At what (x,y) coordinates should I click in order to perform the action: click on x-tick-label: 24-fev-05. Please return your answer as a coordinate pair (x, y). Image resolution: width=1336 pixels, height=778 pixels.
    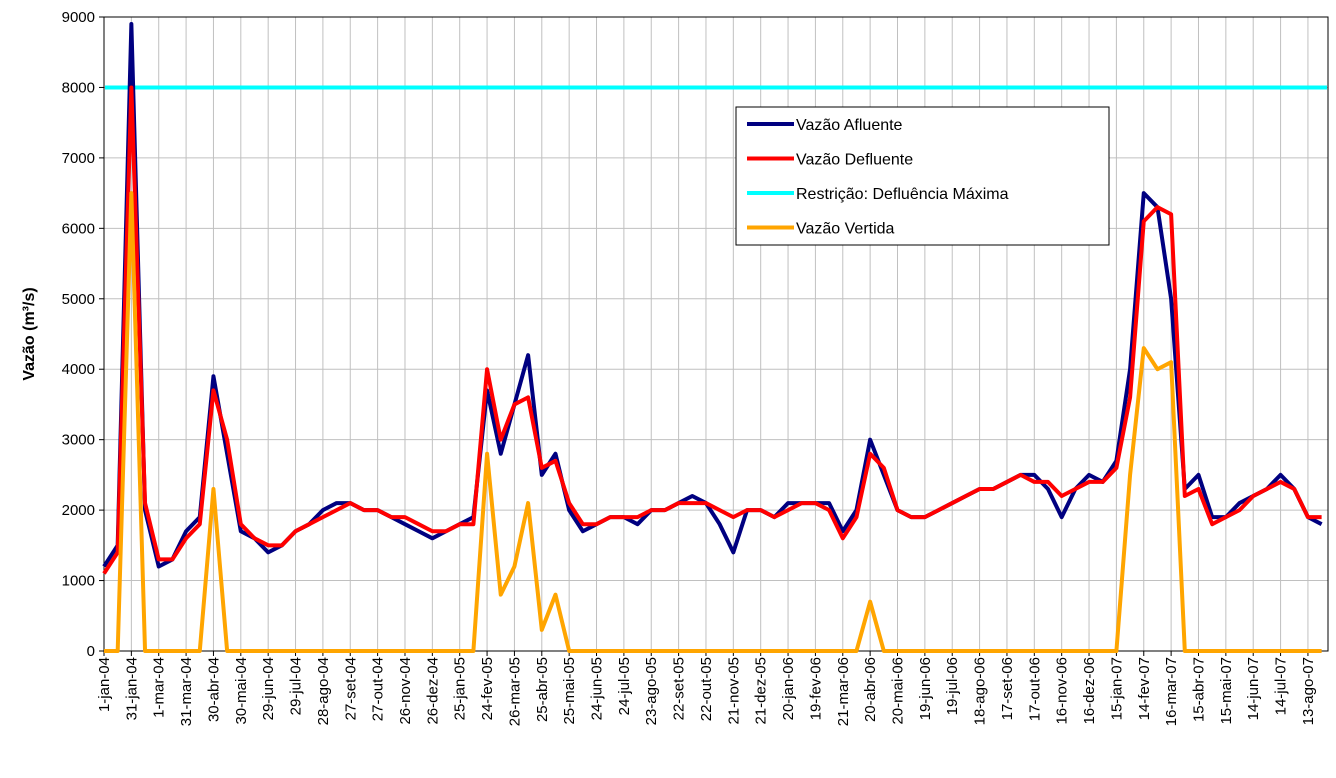
    Looking at the image, I should click on (487, 688).